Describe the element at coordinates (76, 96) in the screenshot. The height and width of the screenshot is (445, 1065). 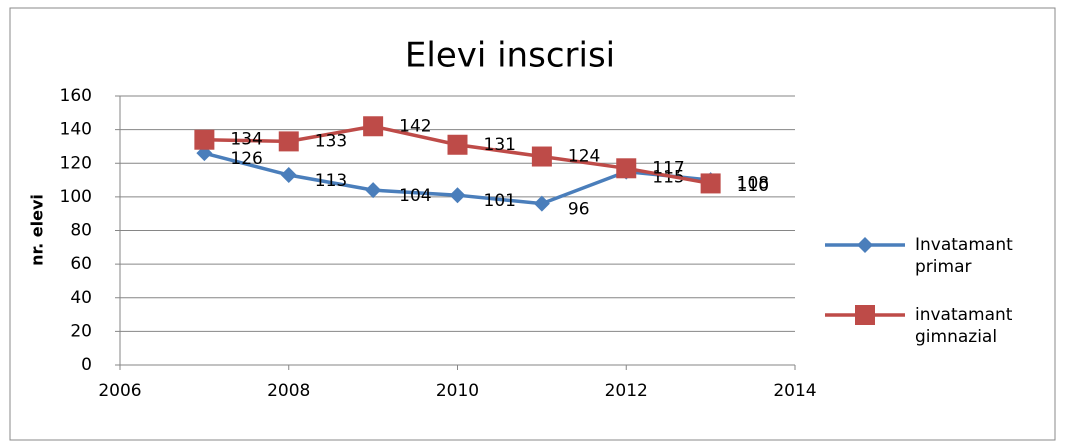
I see `y-tick-label: 160` at that location.